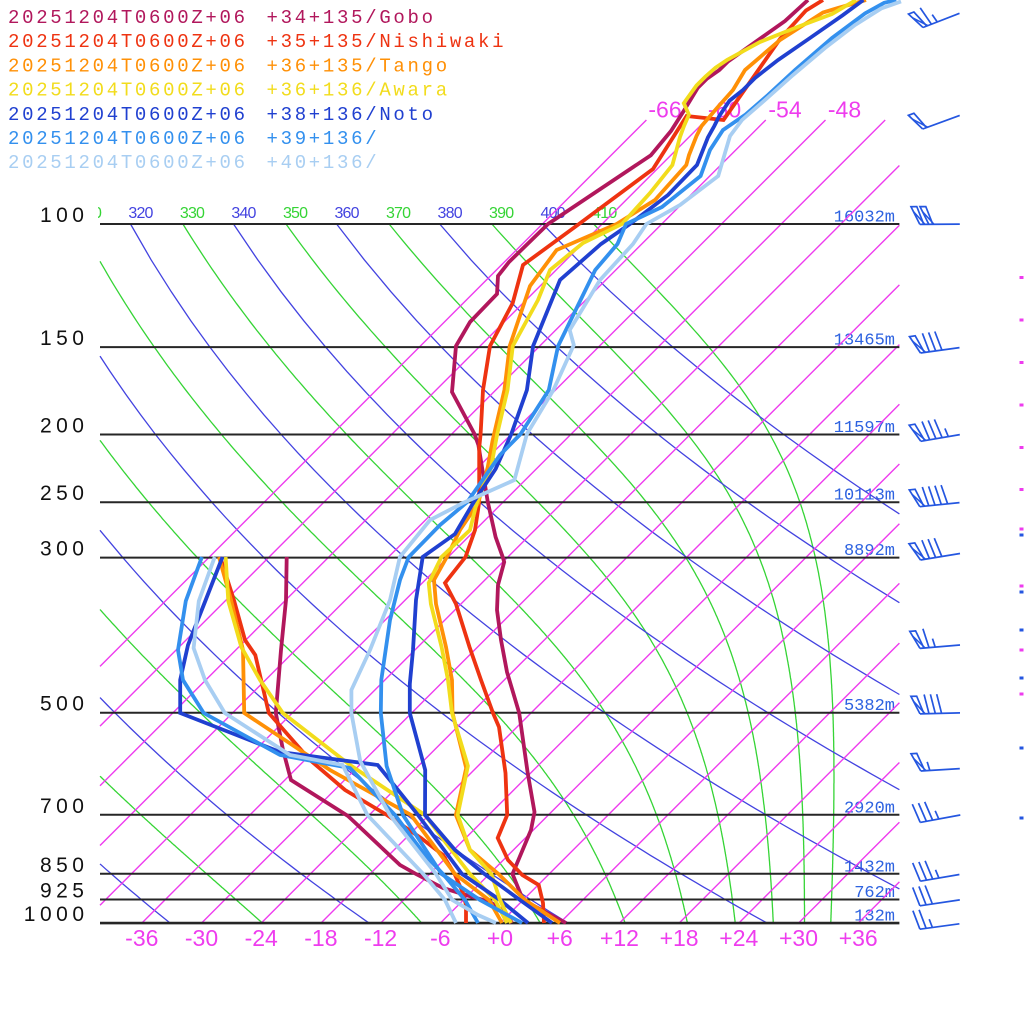  I want to click on svg-text: +36, so click(858, 938).